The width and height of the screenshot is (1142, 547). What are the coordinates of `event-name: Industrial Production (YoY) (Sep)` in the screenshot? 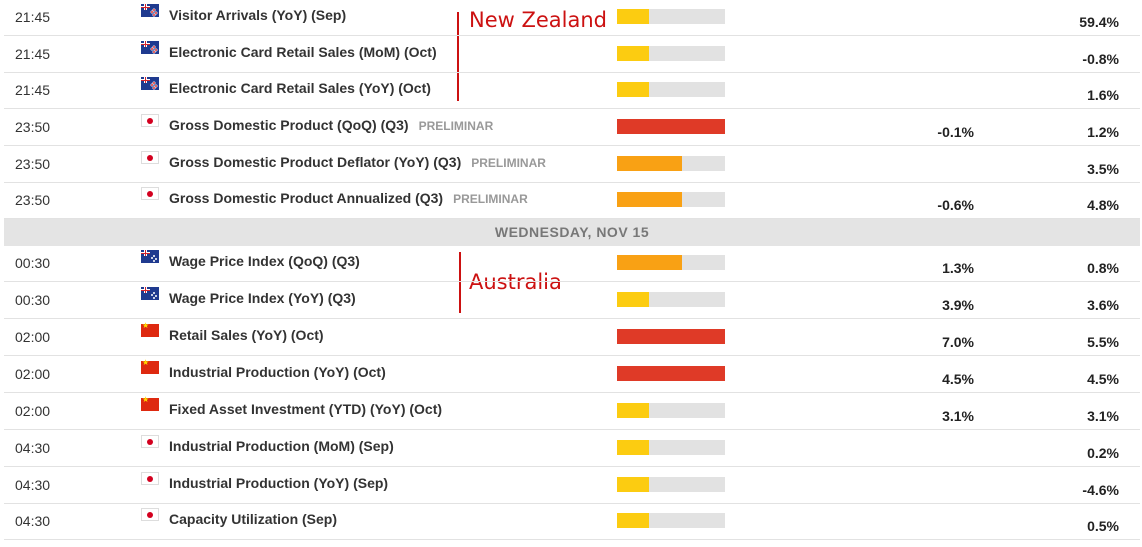 It's located at (278, 483).